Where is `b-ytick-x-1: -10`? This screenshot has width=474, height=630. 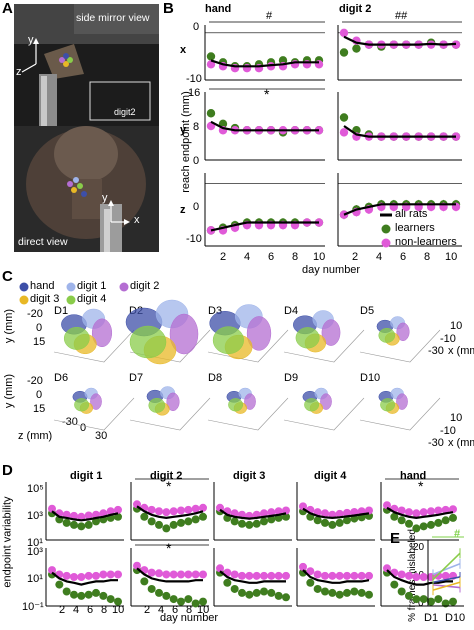 b-ytick-x-1: -10 is located at coordinates (194, 79).